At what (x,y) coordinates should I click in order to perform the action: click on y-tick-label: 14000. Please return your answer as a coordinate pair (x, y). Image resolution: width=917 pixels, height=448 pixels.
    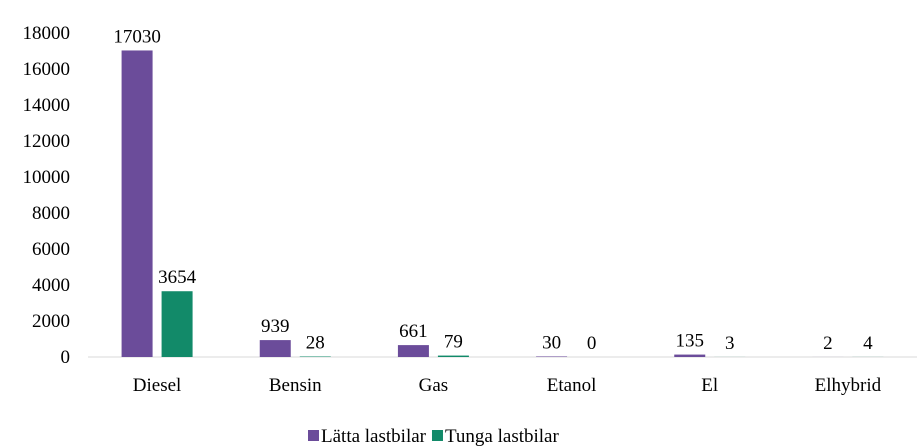
    Looking at the image, I should click on (47, 105).